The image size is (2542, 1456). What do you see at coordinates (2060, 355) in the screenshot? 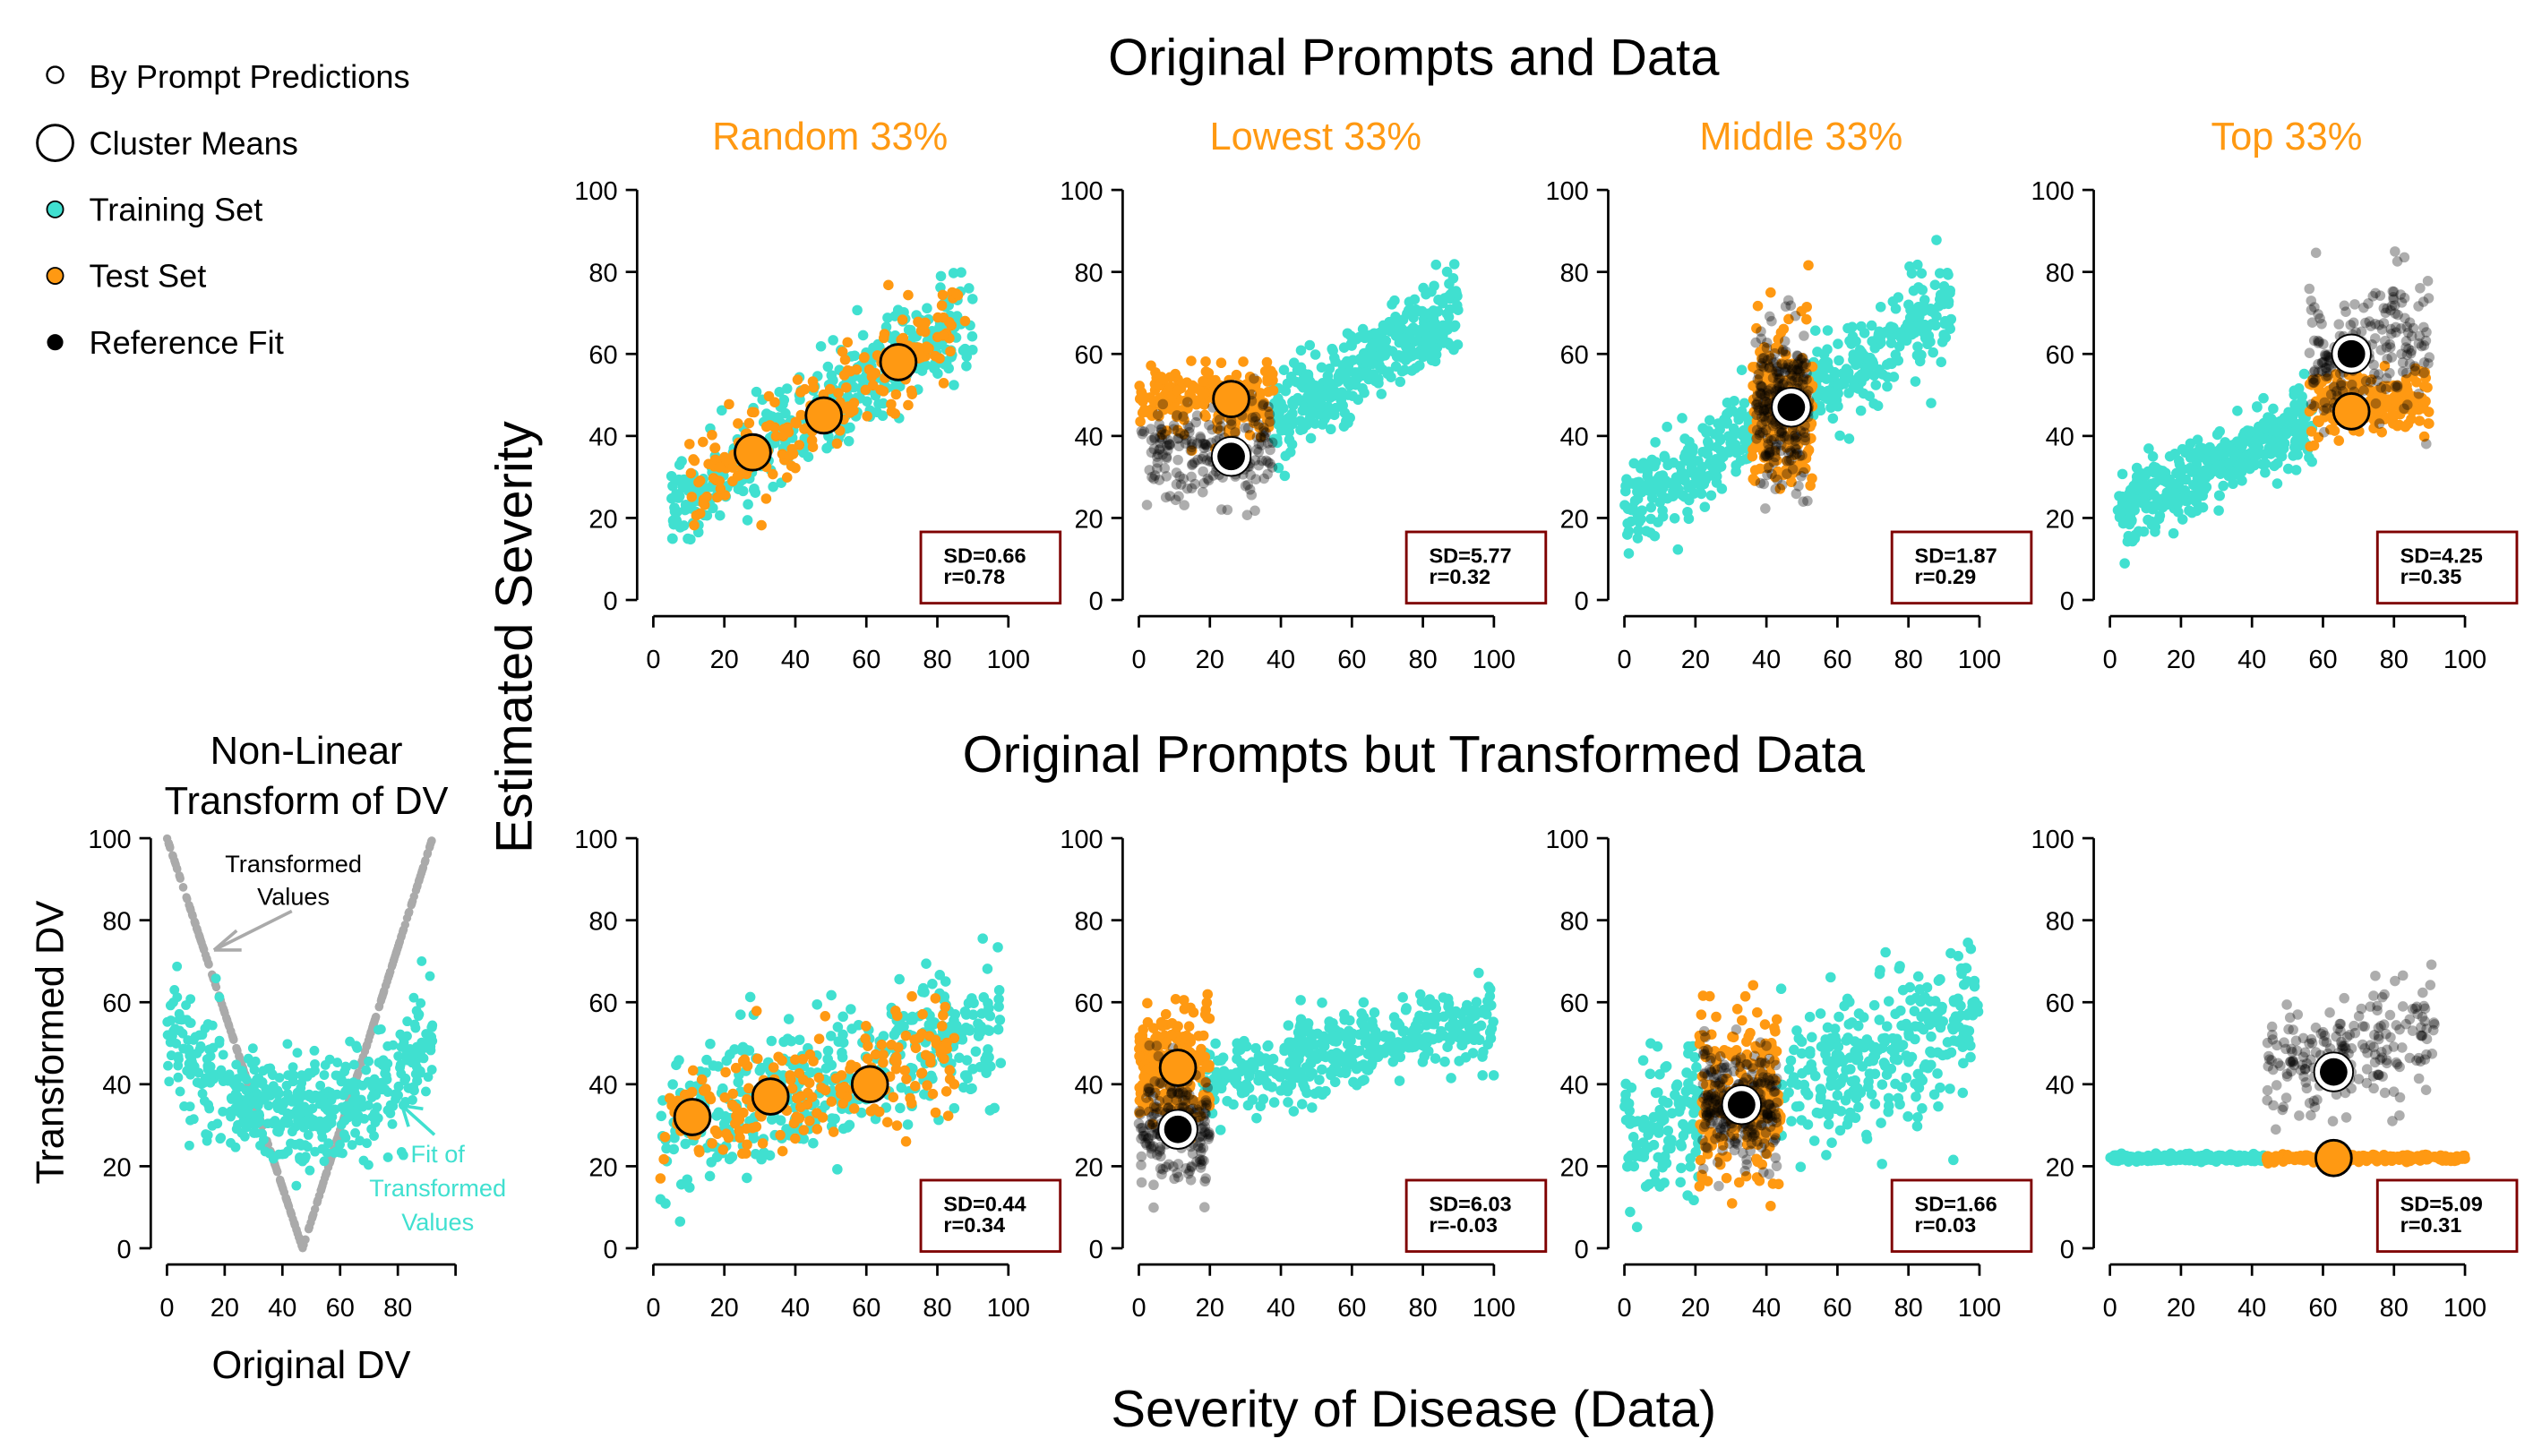
I see `y-tick-label: 60` at bounding box center [2060, 355].